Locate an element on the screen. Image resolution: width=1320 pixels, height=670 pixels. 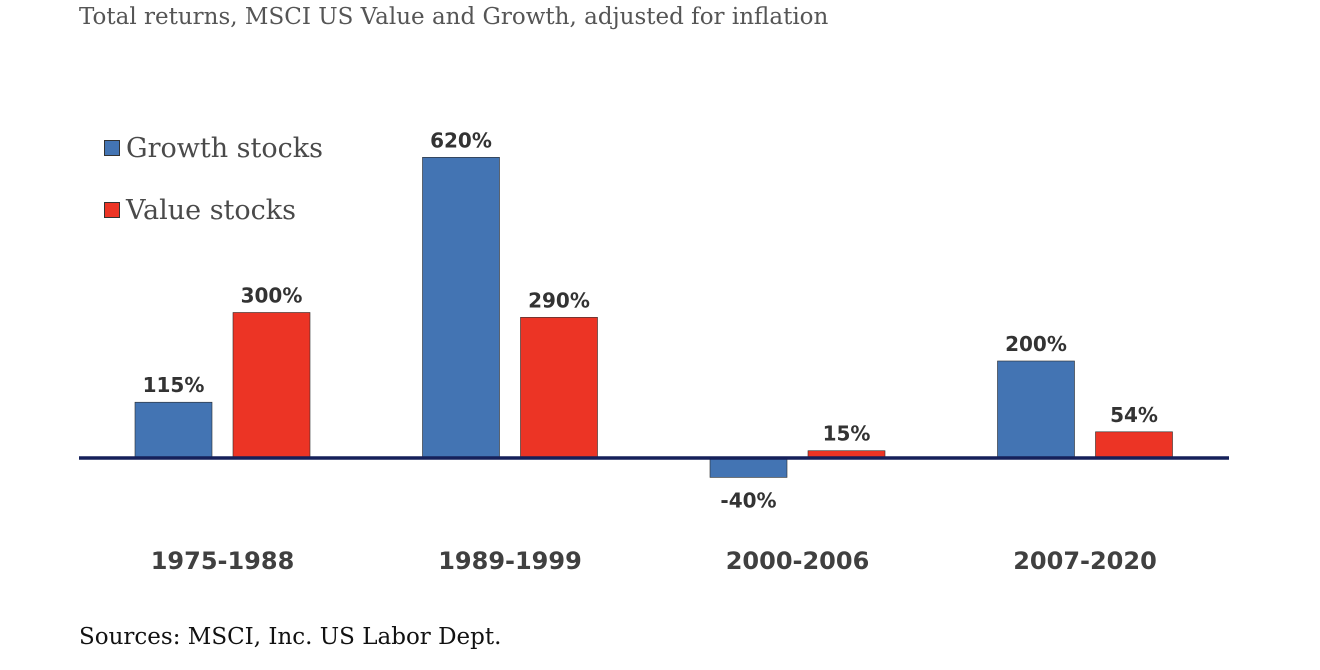
data-label-value-2000-2006: 15% is located at coordinates (847, 434).